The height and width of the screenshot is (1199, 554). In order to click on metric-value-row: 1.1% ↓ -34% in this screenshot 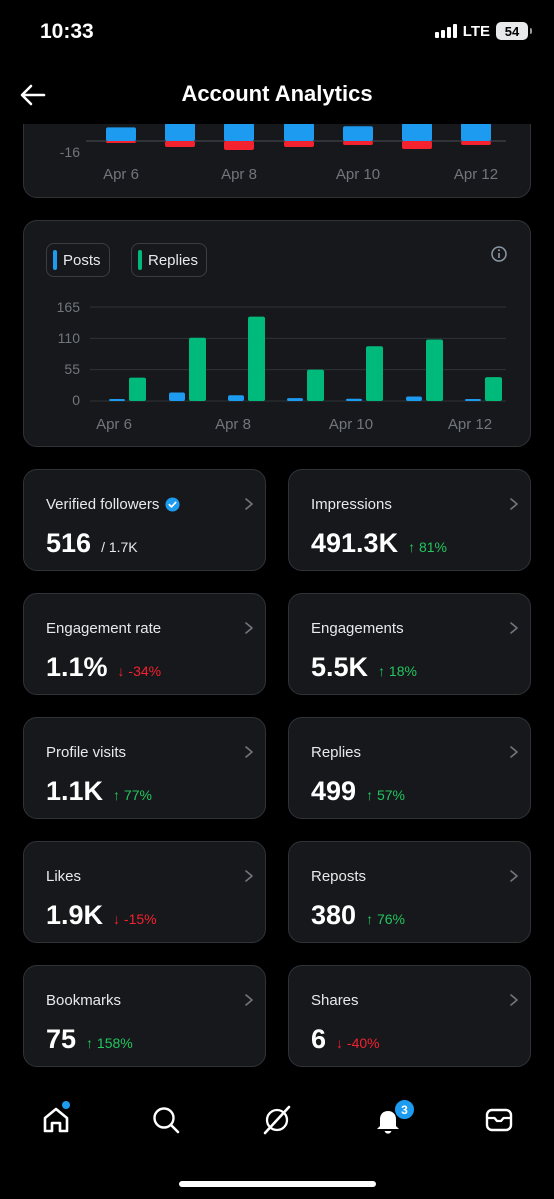, I will do `click(103, 667)`.